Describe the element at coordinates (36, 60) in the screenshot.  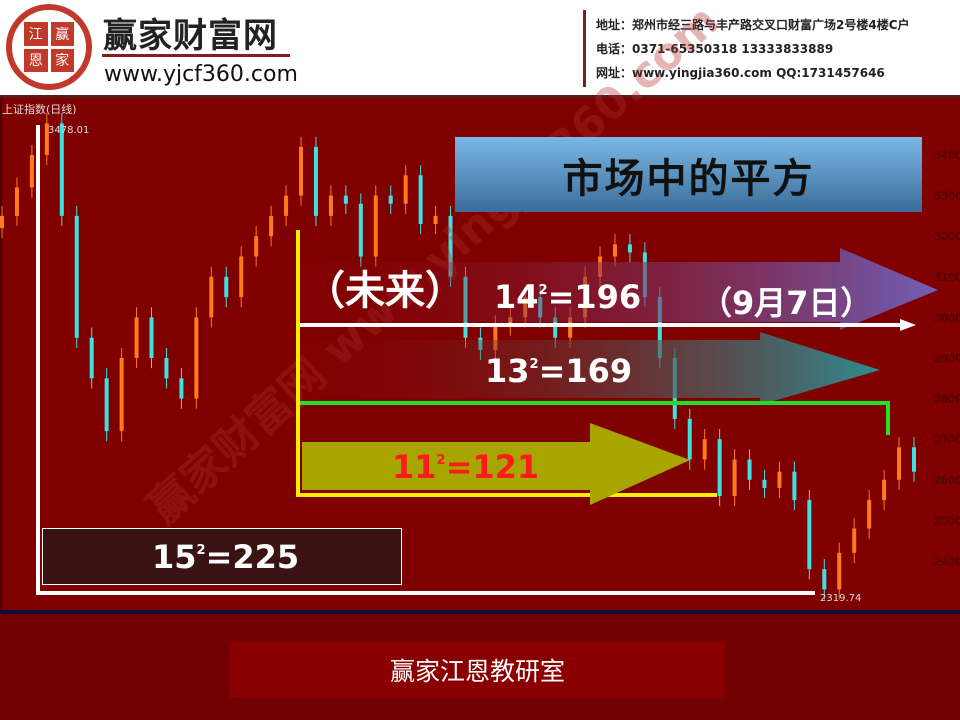
I see `seal-char: 恩` at that location.